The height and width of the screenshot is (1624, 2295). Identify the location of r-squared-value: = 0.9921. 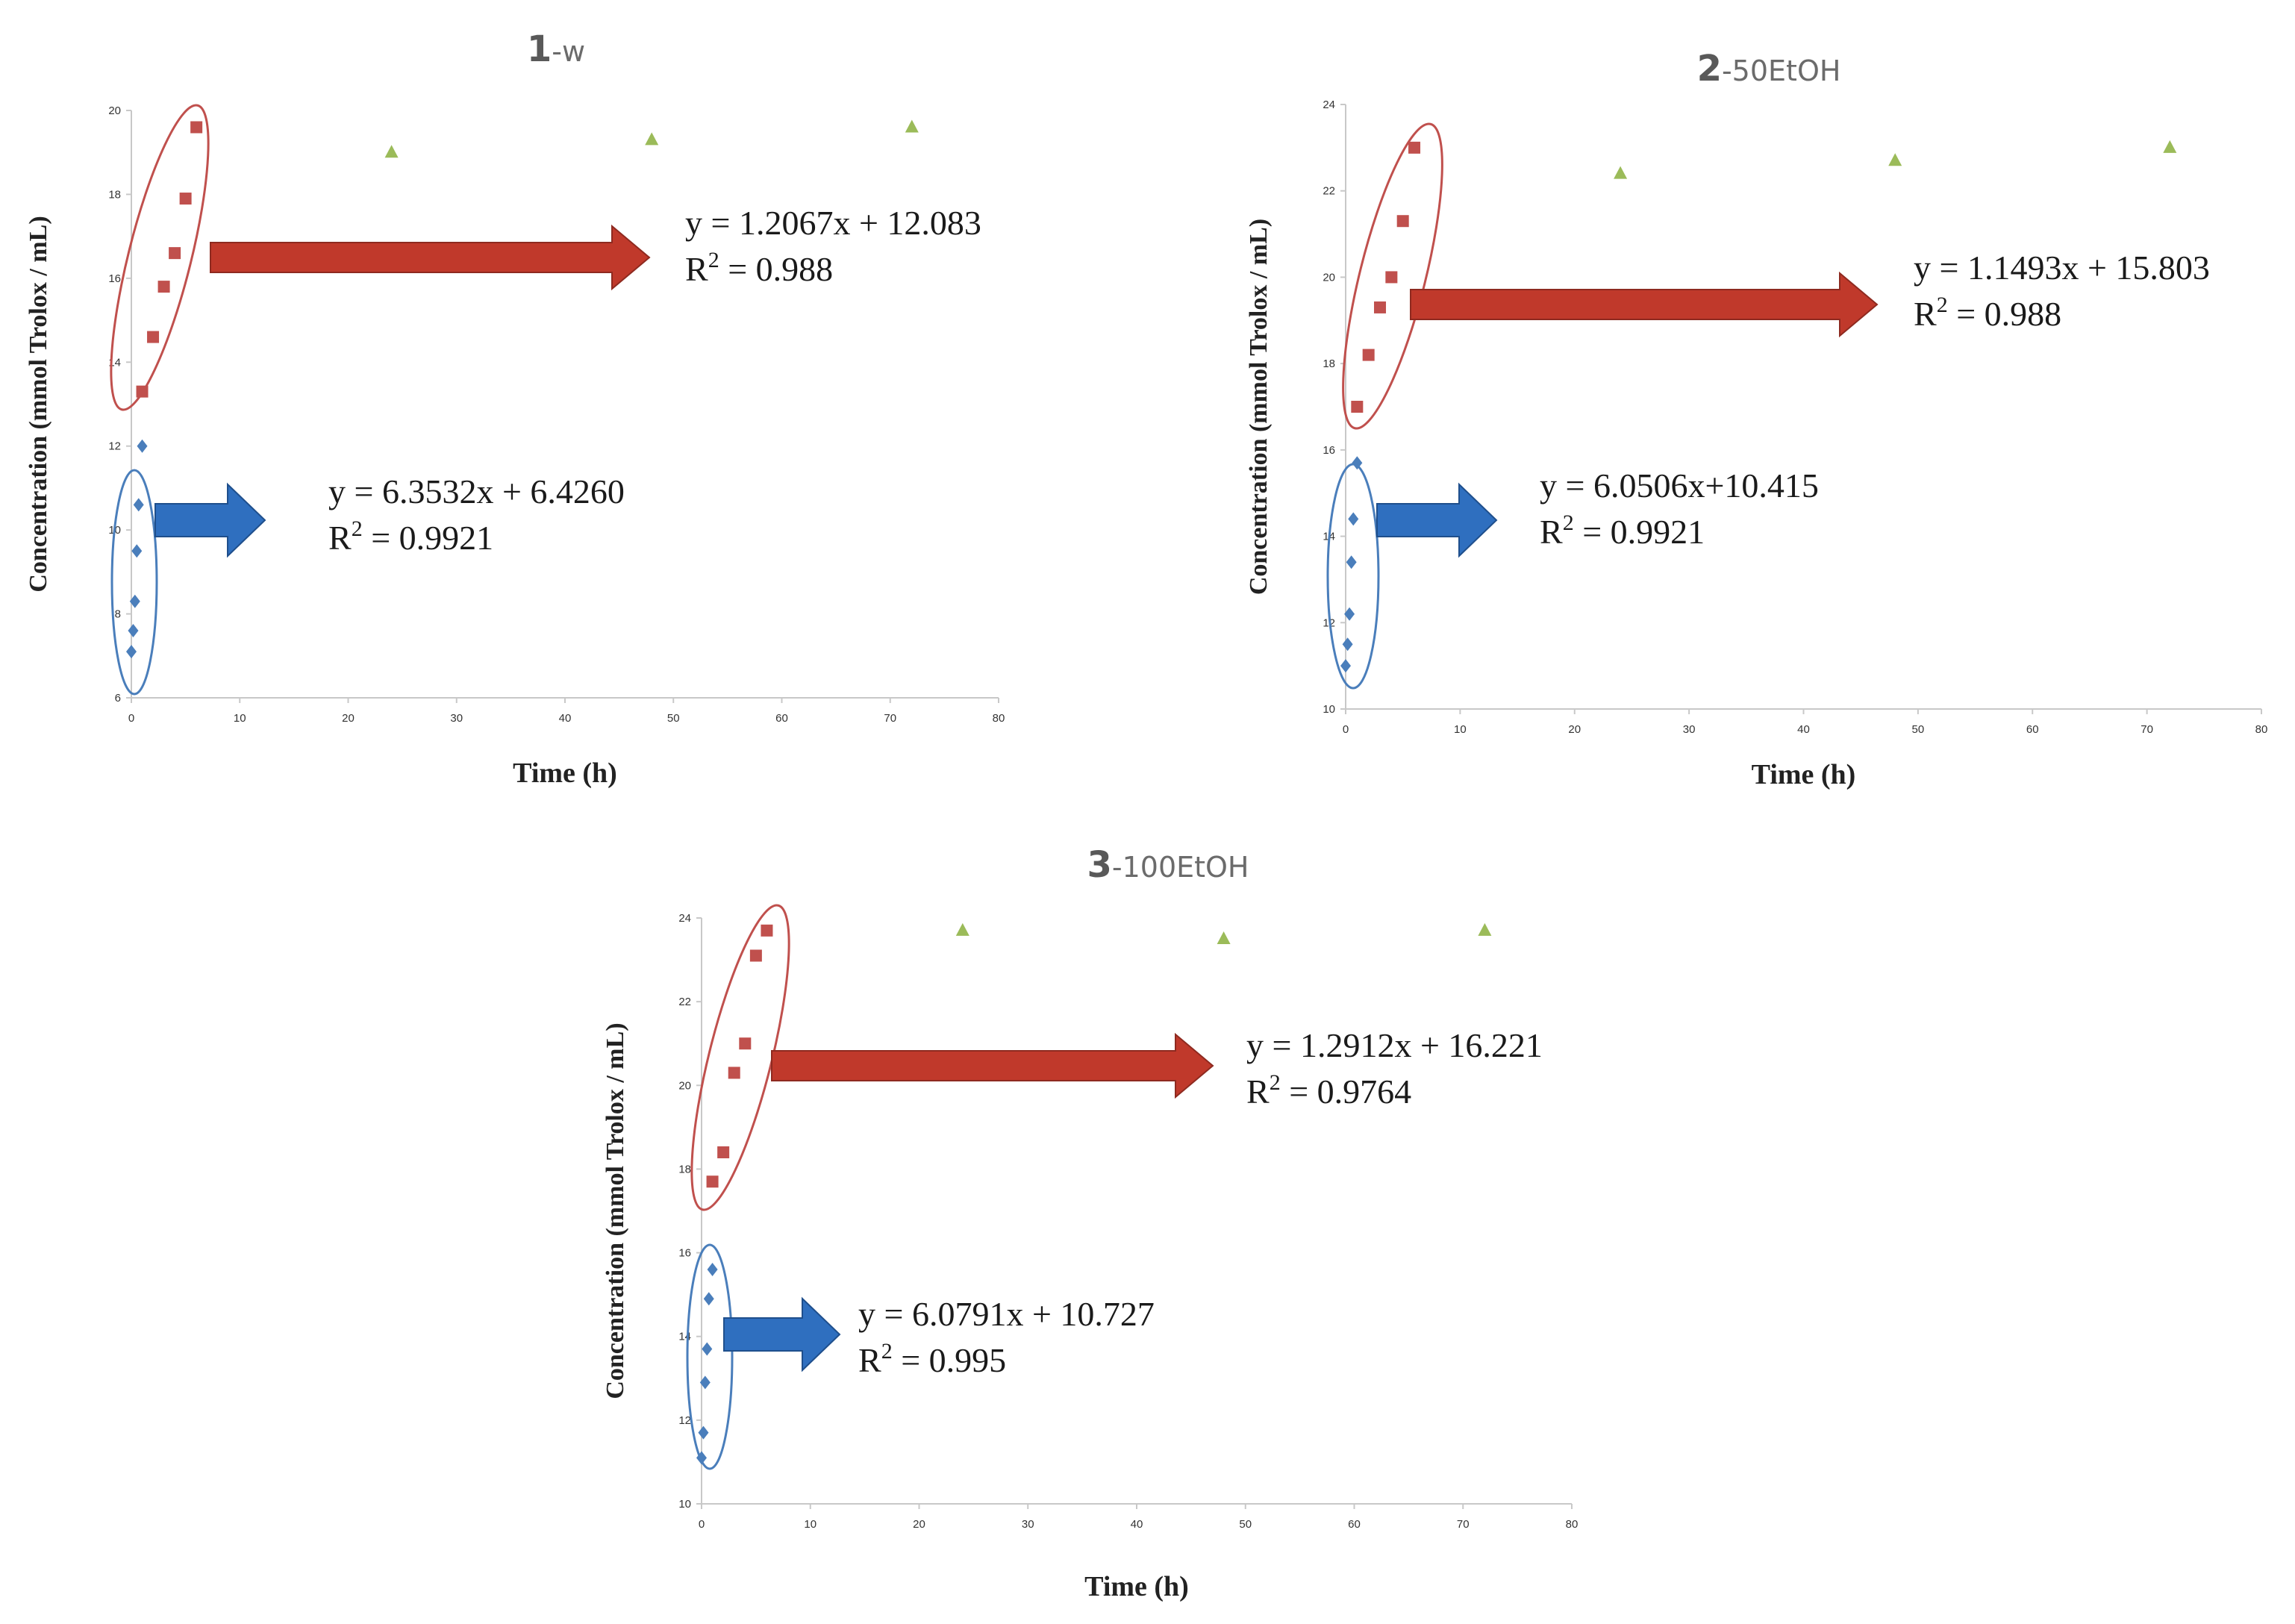
(428, 538).